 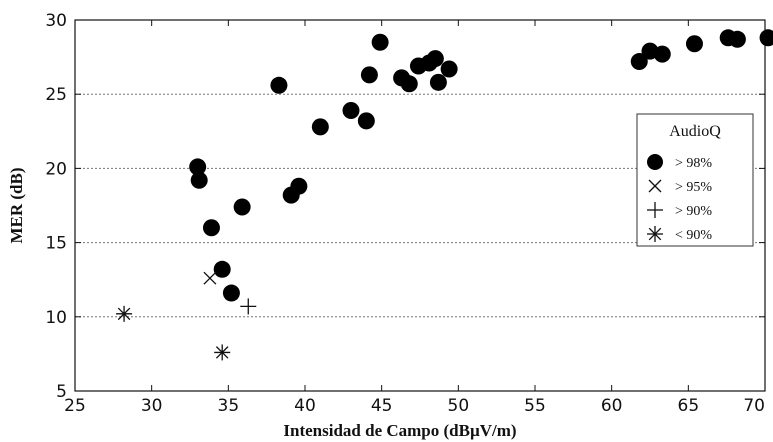 I want to click on legend-item: > 90%, so click(x=679, y=210).